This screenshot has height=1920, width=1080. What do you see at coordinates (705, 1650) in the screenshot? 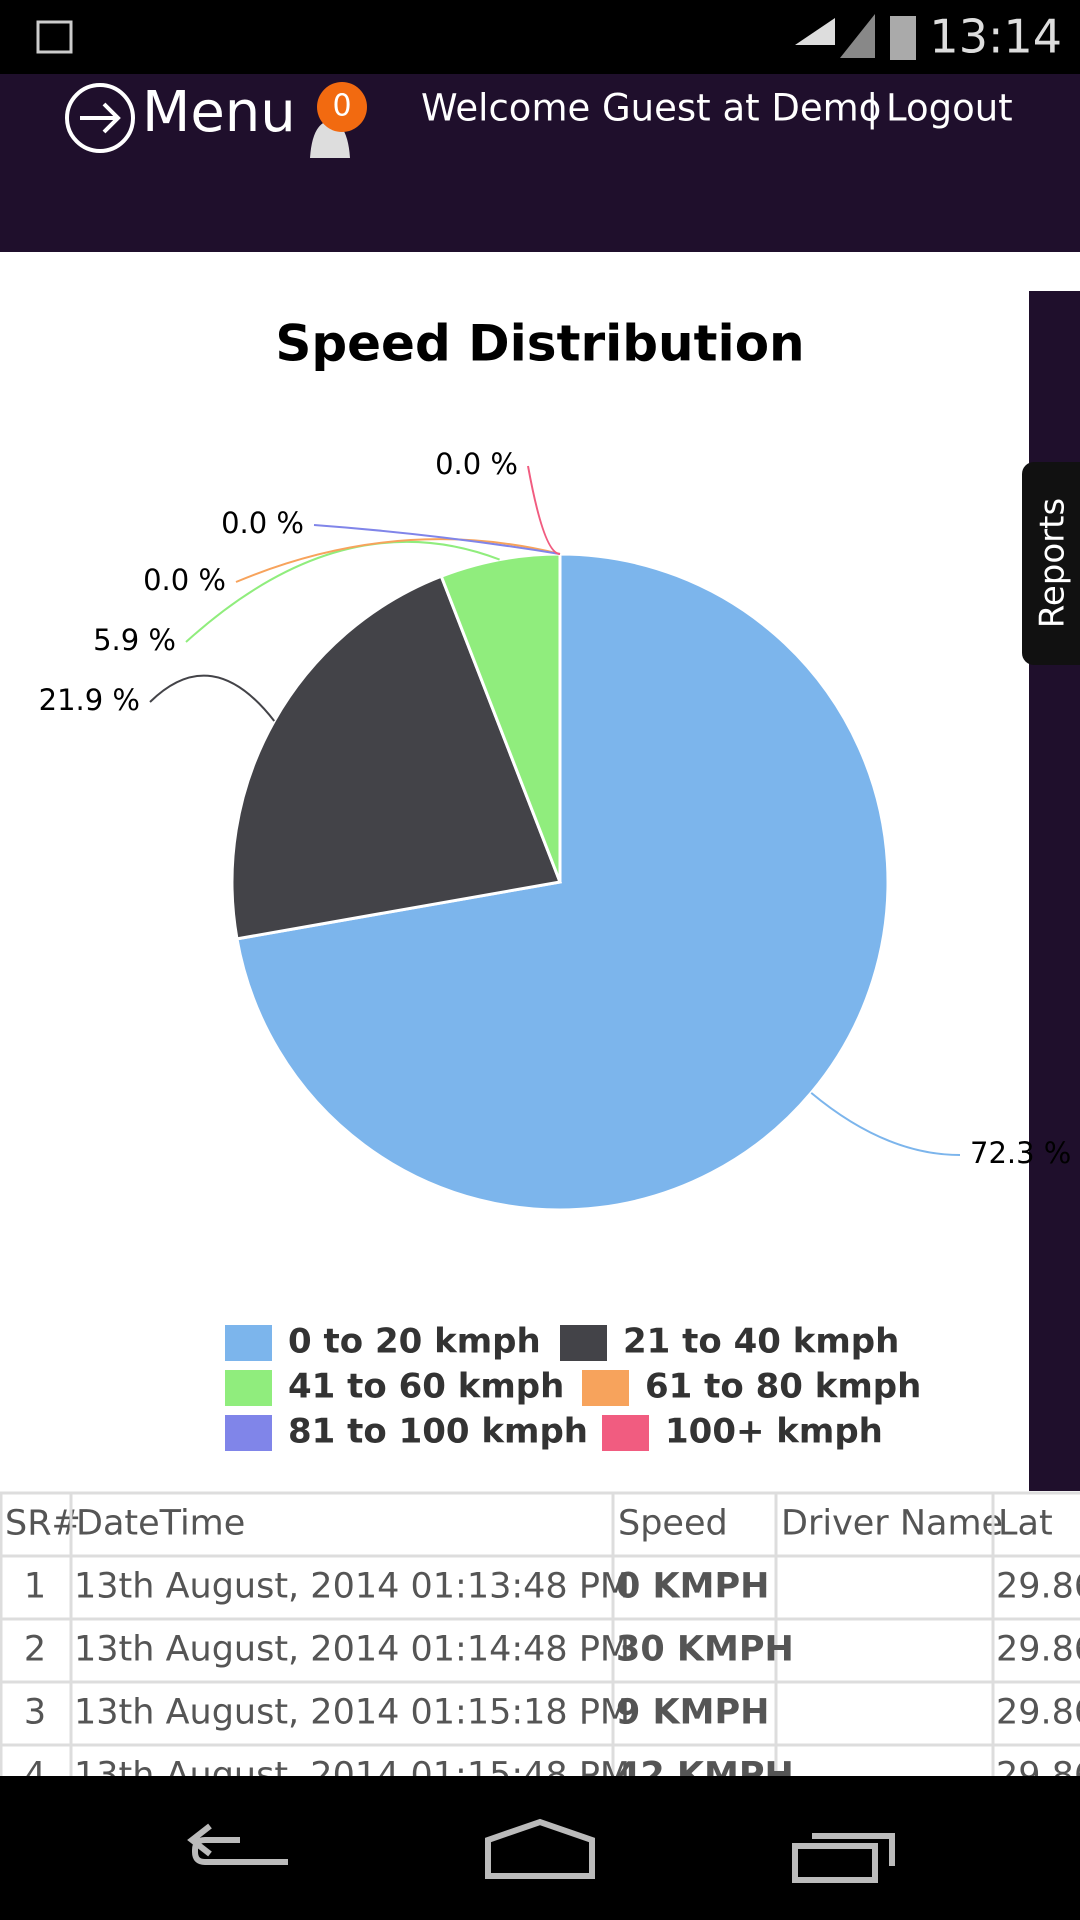
I see `table-cell: 30 KMPH` at bounding box center [705, 1650].